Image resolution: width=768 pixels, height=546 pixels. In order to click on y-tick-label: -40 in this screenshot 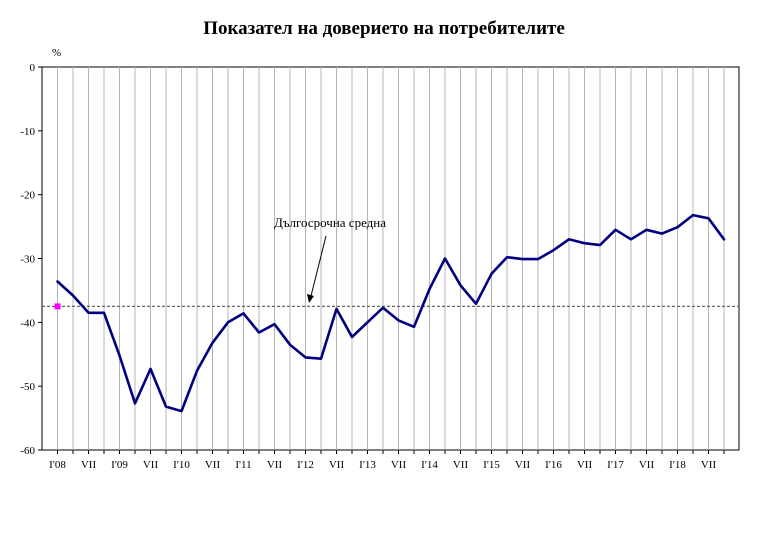, I will do `click(27, 323)`.